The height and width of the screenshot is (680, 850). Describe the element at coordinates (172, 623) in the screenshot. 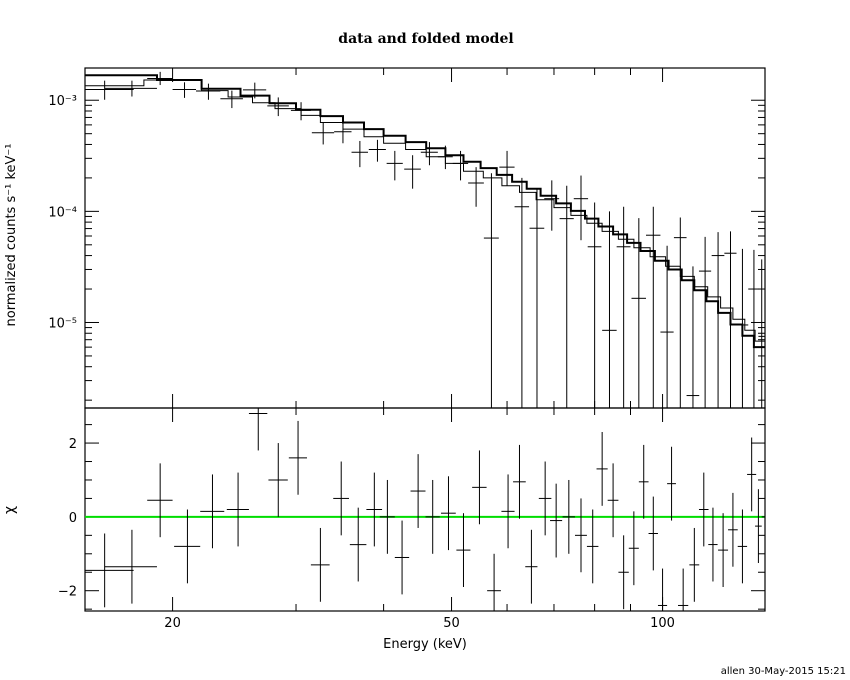

I see `x-tick-label: 20` at that location.